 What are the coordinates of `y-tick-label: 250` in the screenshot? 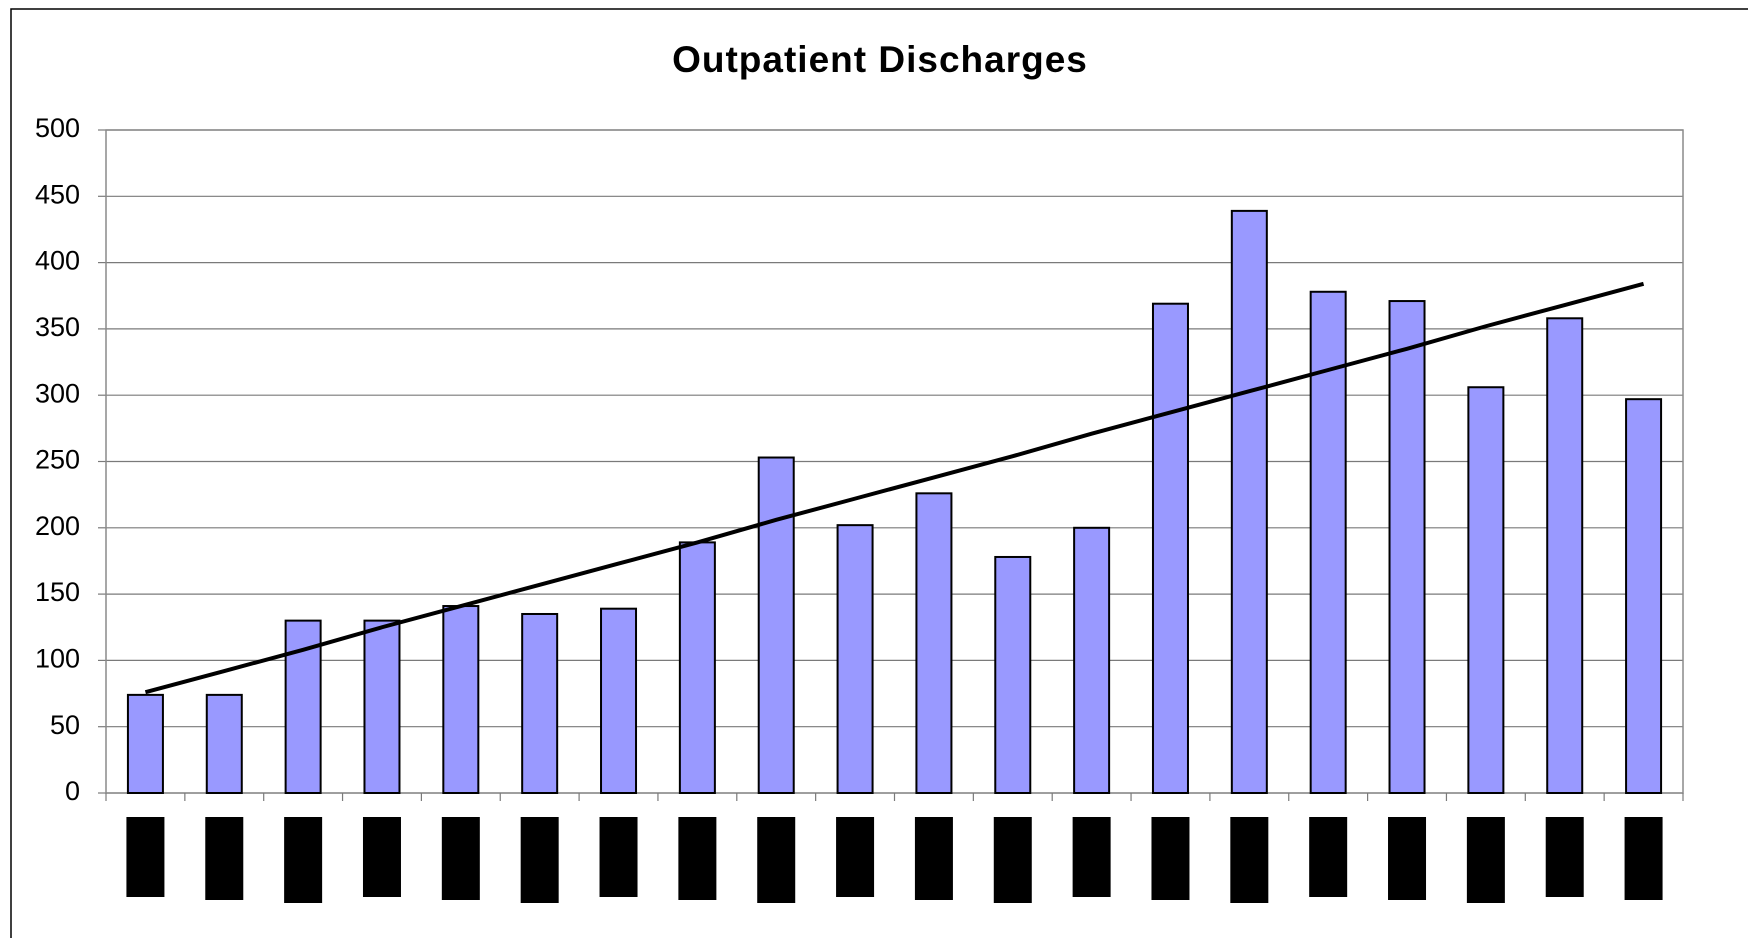 It's located at (57, 460).